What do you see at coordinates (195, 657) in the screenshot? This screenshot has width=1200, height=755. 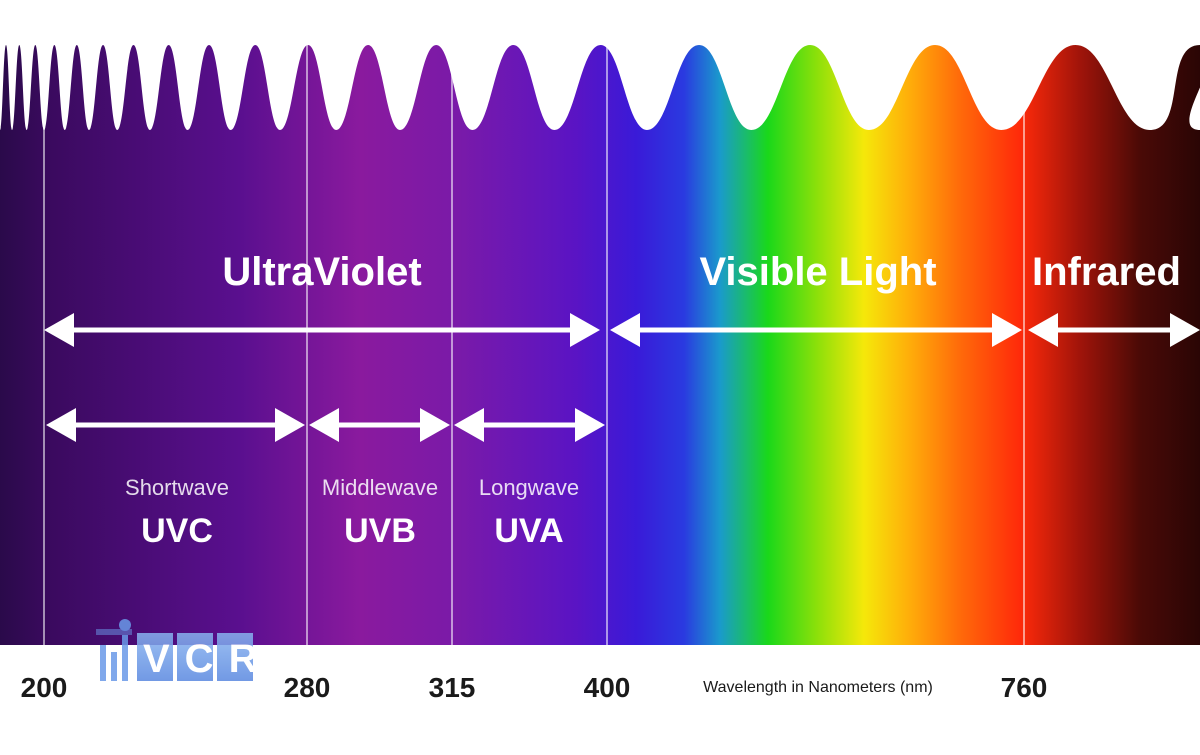 I see `logo-box-c` at bounding box center [195, 657].